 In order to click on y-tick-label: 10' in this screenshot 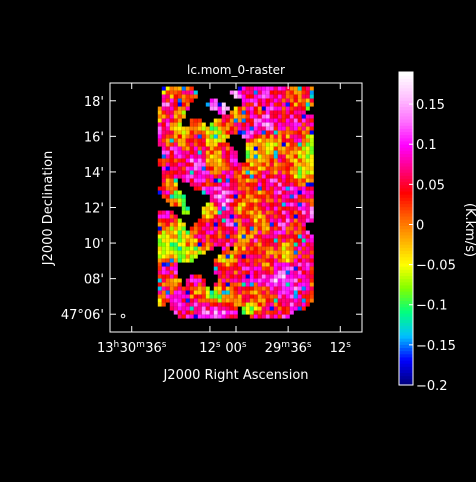, I will do `click(94, 244)`.